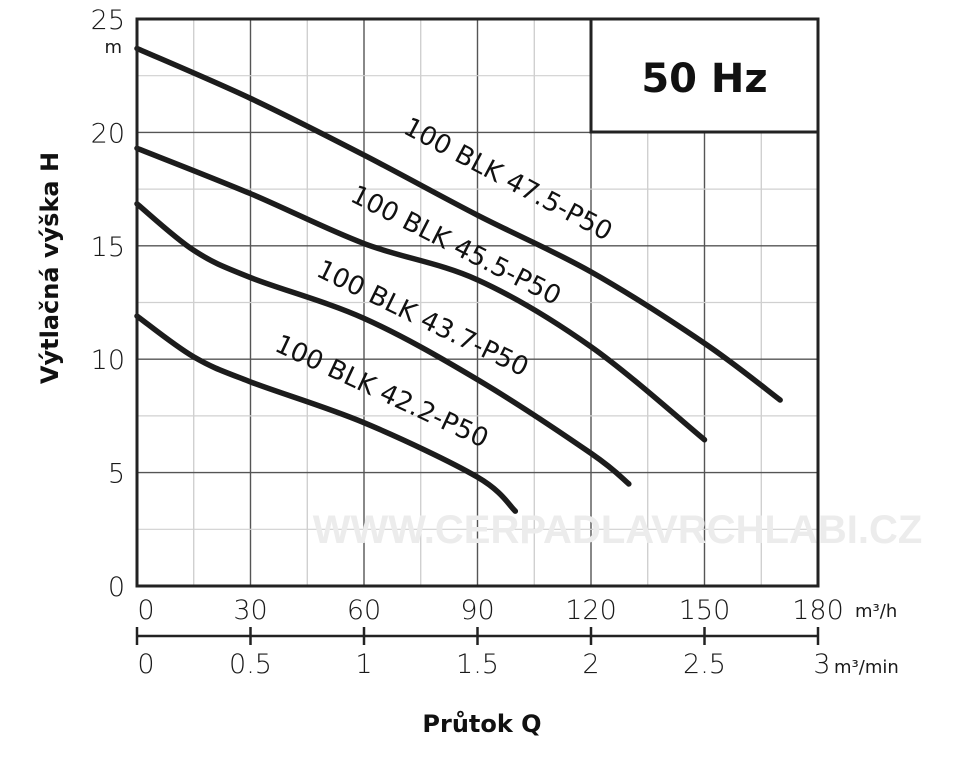 The height and width of the screenshot is (768, 956). Describe the element at coordinates (364, 610) in the screenshot. I see `x-tick-label: 60` at that location.